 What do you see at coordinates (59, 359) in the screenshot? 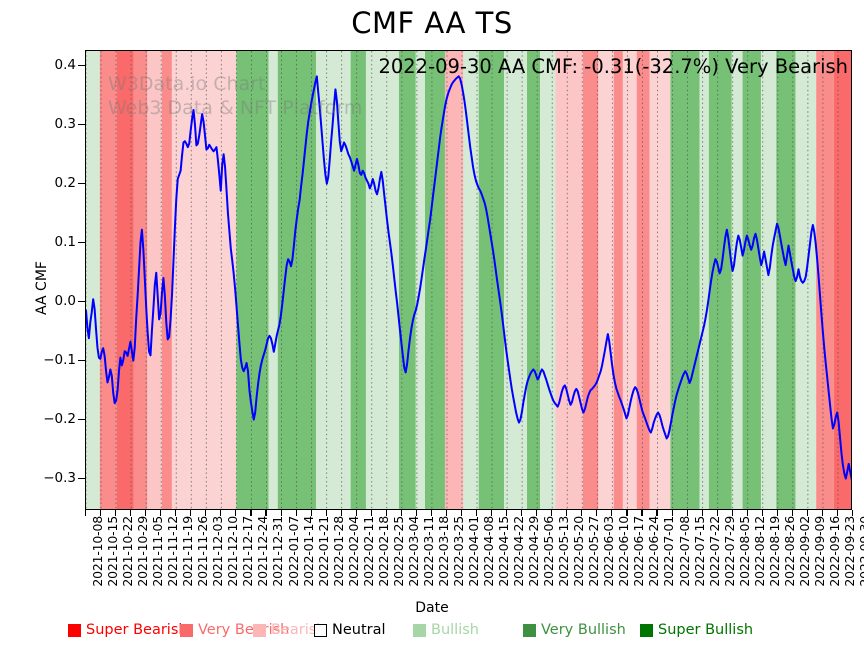
I see `y-axis-tick-label: −0.1` at bounding box center [59, 359].